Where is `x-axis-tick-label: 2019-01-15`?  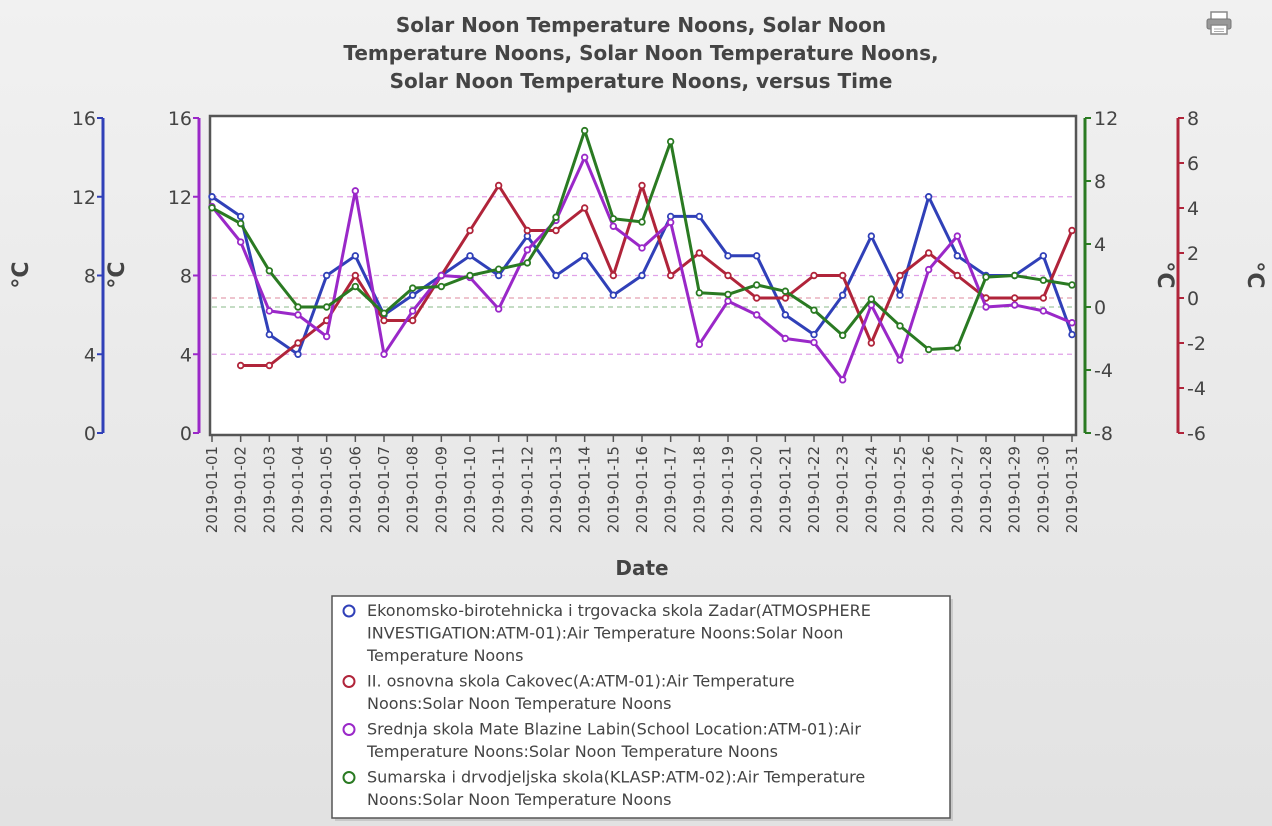
x-axis-tick-label: 2019-01-15 is located at coordinates (613, 489).